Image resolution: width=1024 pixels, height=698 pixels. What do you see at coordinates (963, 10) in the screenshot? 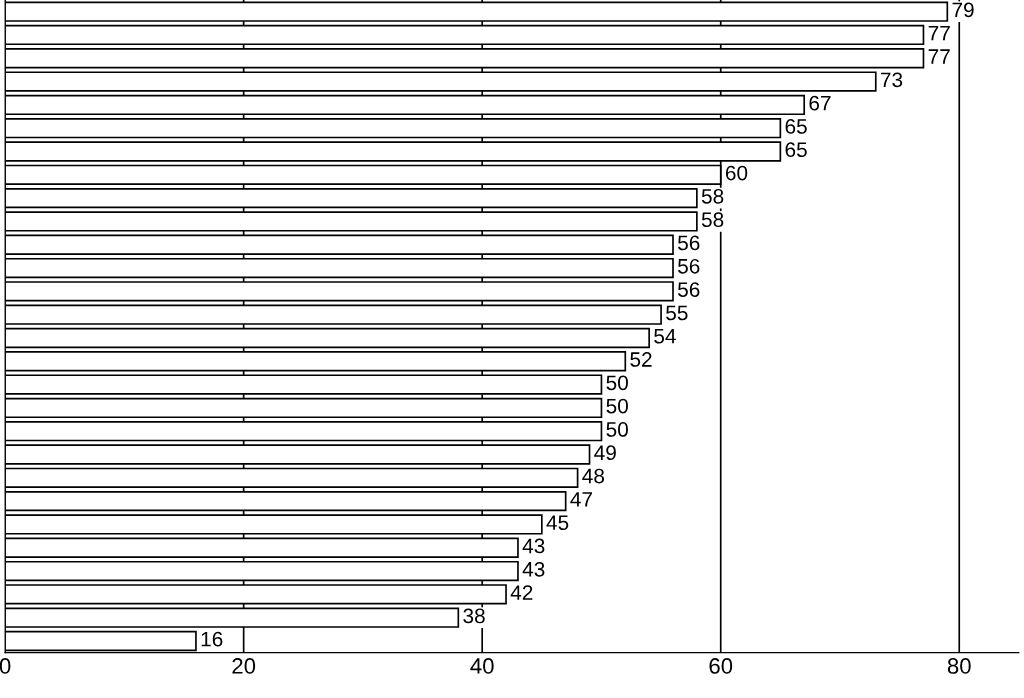
I see `data-label: 79` at bounding box center [963, 10].